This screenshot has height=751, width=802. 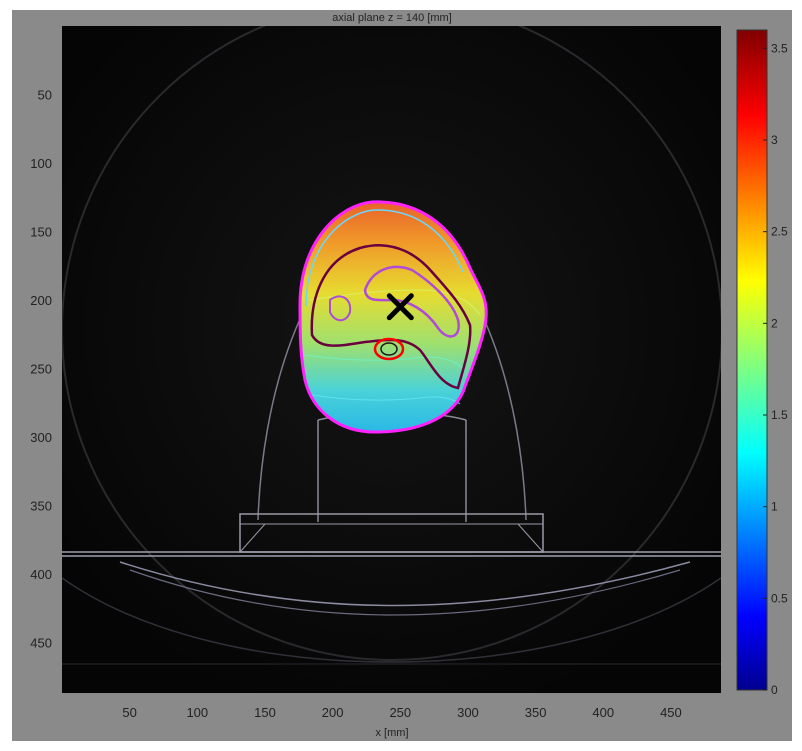 I want to click on base-plate-bevel, so click(x=391, y=538).